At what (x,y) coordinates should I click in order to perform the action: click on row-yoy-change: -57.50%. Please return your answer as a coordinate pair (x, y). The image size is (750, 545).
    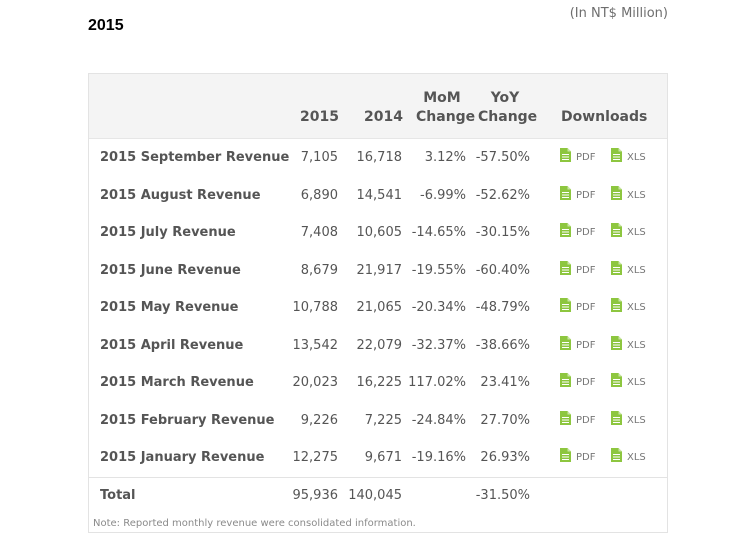
    Looking at the image, I should click on (502, 157).